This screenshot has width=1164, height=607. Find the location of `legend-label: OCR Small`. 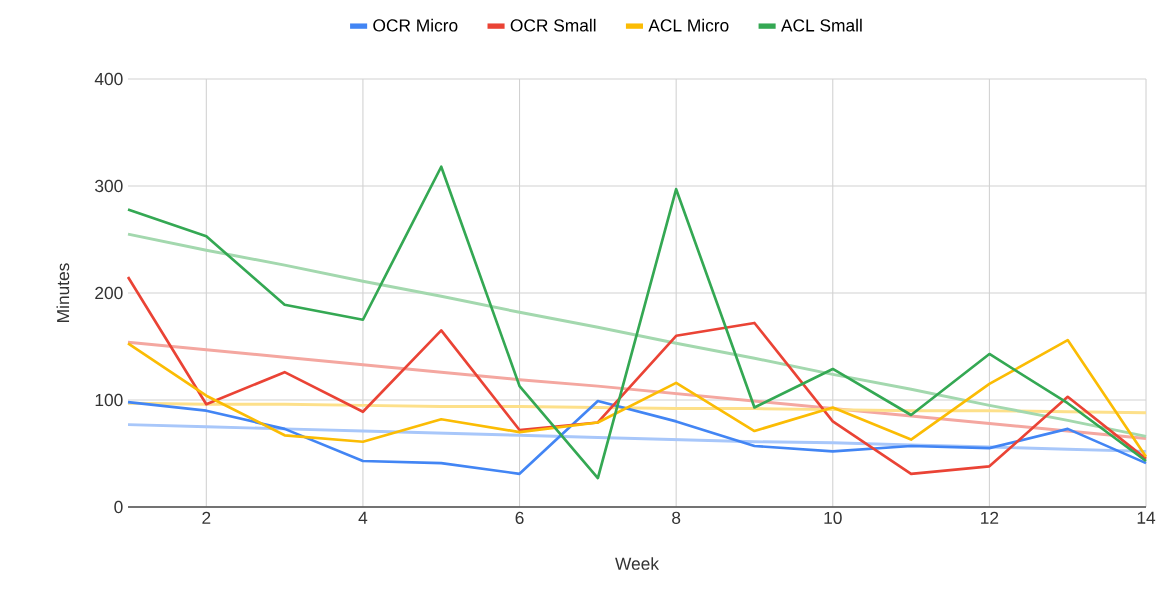

legend-label: OCR Small is located at coordinates (553, 25).